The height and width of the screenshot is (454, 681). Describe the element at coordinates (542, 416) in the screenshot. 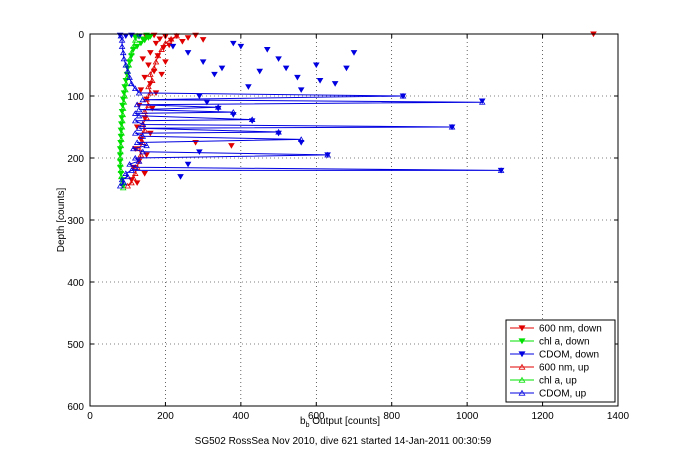

I see `x-tick-label: 1200` at that location.